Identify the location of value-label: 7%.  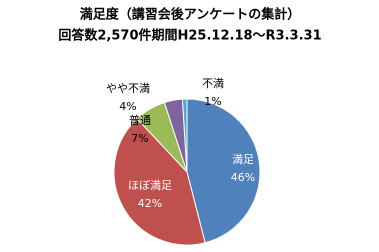
(139, 138).